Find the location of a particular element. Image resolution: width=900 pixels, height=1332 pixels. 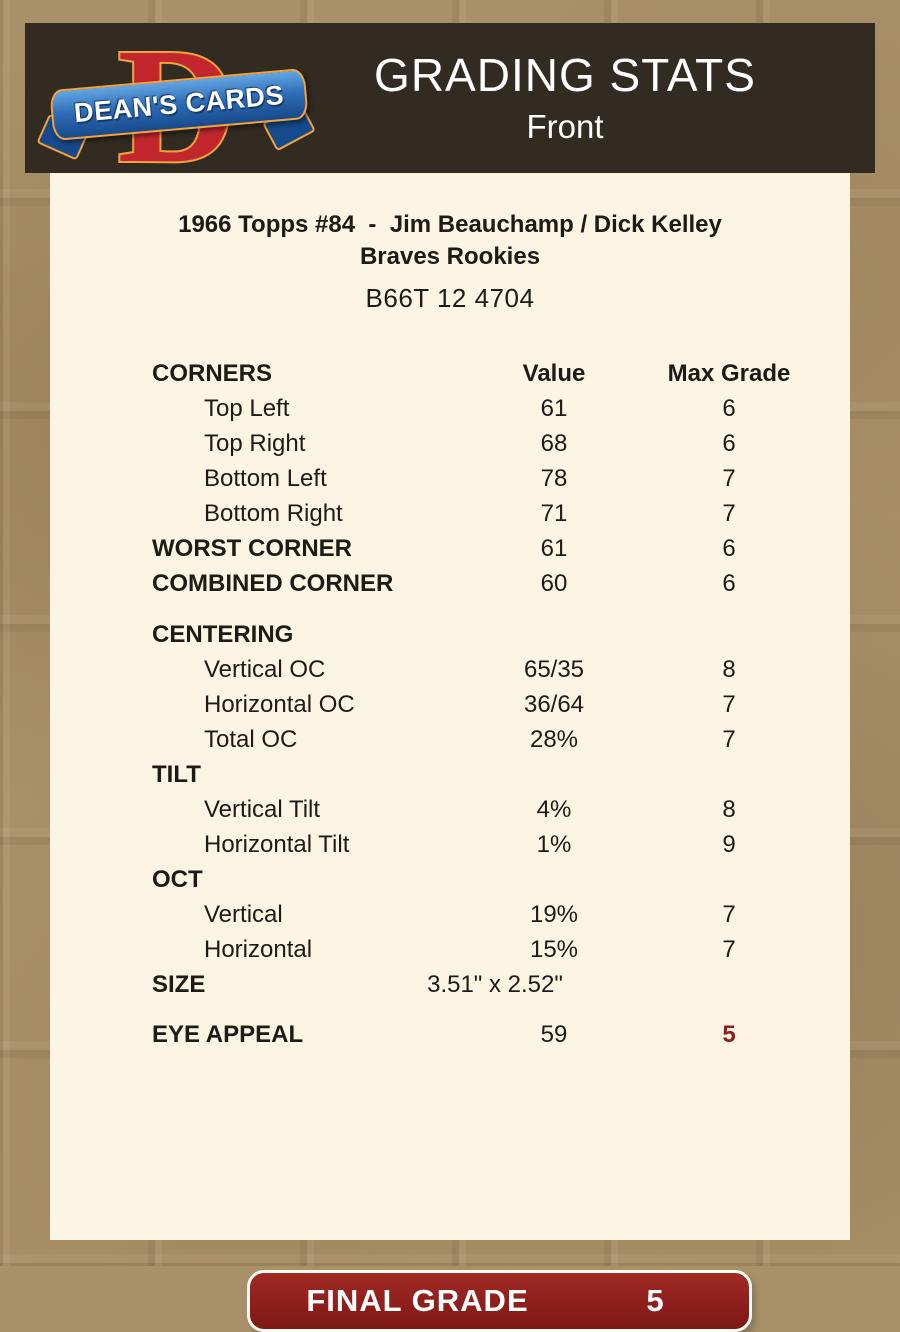

column-header-value: Value is located at coordinates (554, 373).